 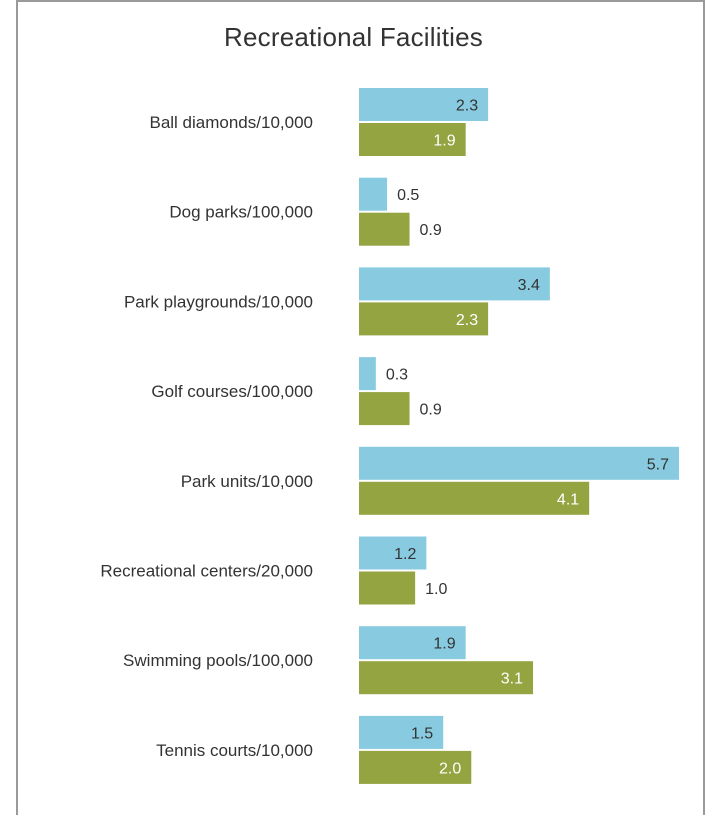 I want to click on category-label: Golf courses/100,000, so click(x=232, y=391).